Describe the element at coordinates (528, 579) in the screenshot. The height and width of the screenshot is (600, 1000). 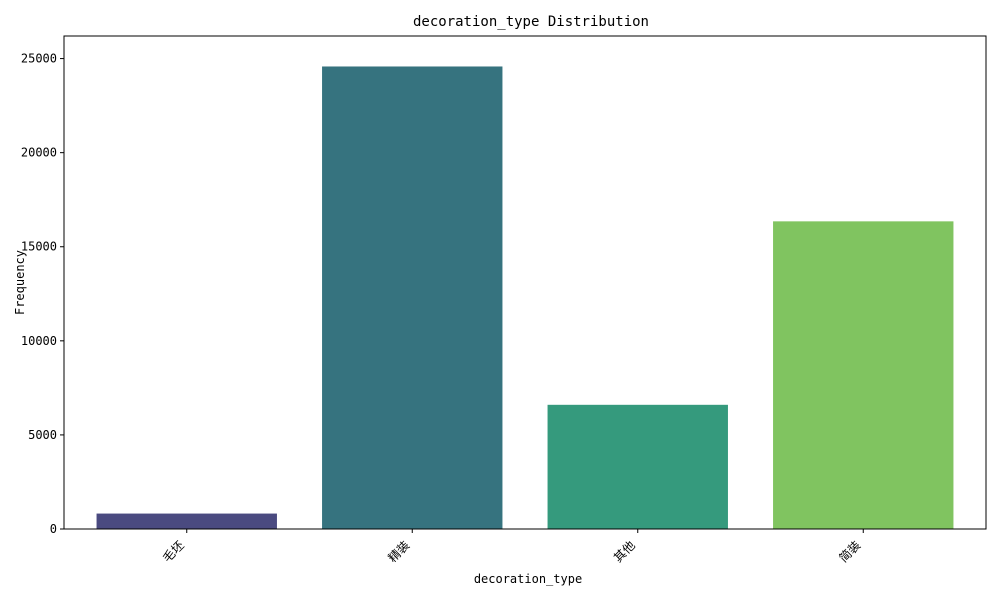
I see `x-axis-label: decoration_type` at that location.